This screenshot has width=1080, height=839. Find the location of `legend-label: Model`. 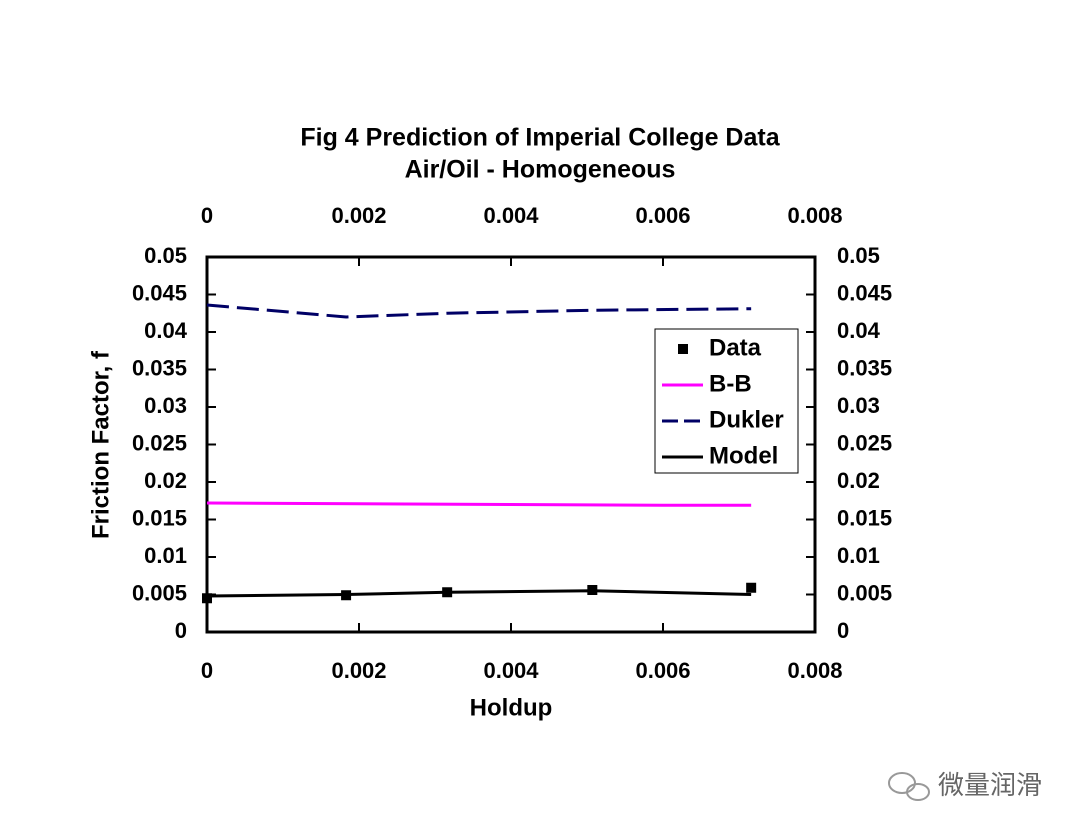

legend-label: Model is located at coordinates (743, 455).